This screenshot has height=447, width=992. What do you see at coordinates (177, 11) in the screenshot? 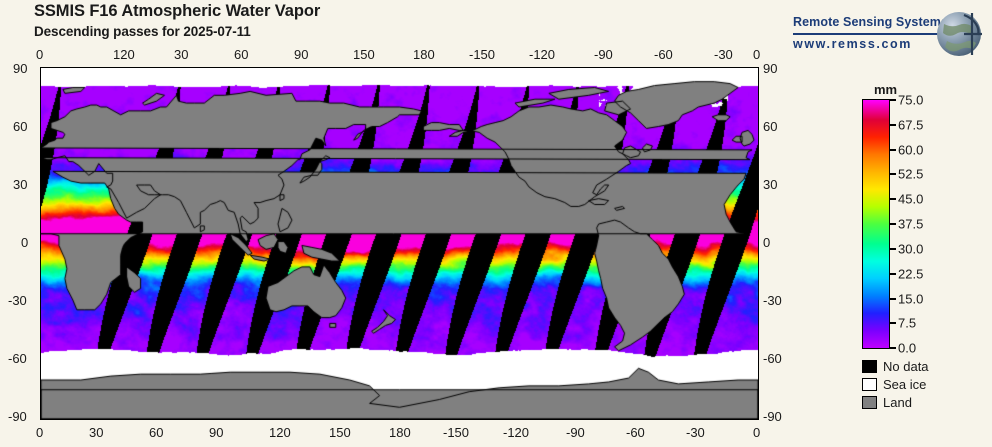
I see `page-title: SSMIS F16 Atmospheric Water Vapor` at bounding box center [177, 11].